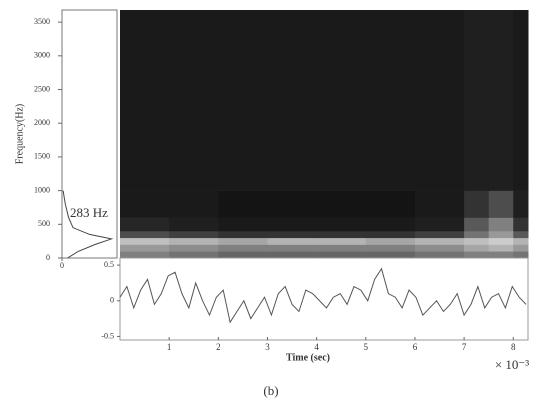  Describe the element at coordinates (89, 212) in the screenshot. I see `annotation: 283 Hz` at that location.